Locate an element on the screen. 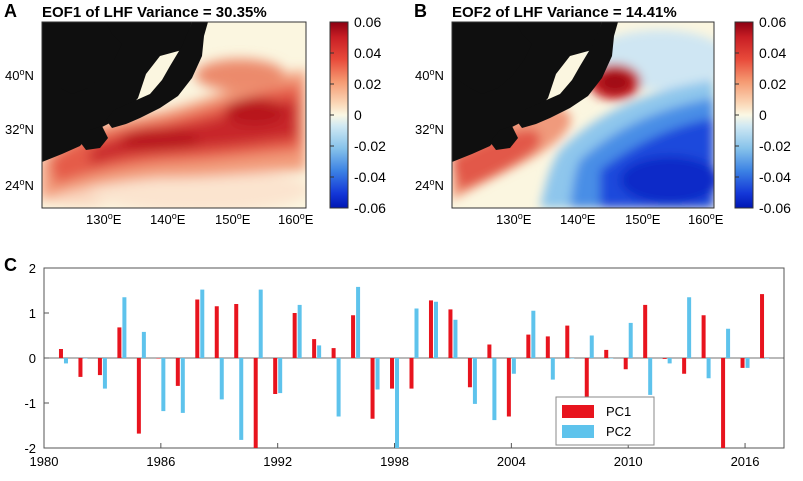 The width and height of the screenshot is (803, 481). bar-pc2-2017 is located at coordinates (767, 358).